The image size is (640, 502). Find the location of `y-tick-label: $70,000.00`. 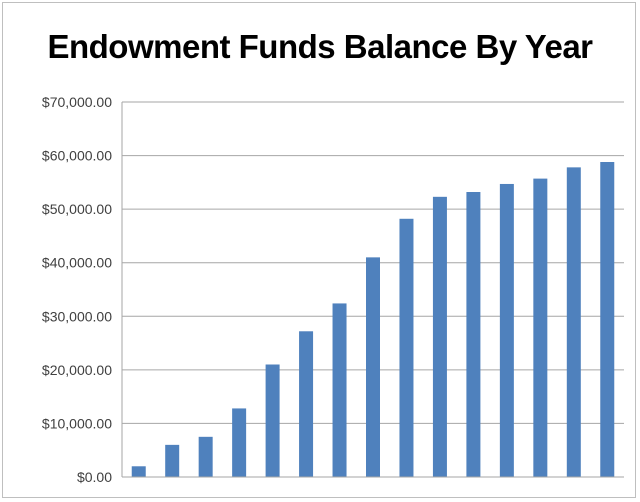

y-tick-label: $70,000.00 is located at coordinates (77, 102).